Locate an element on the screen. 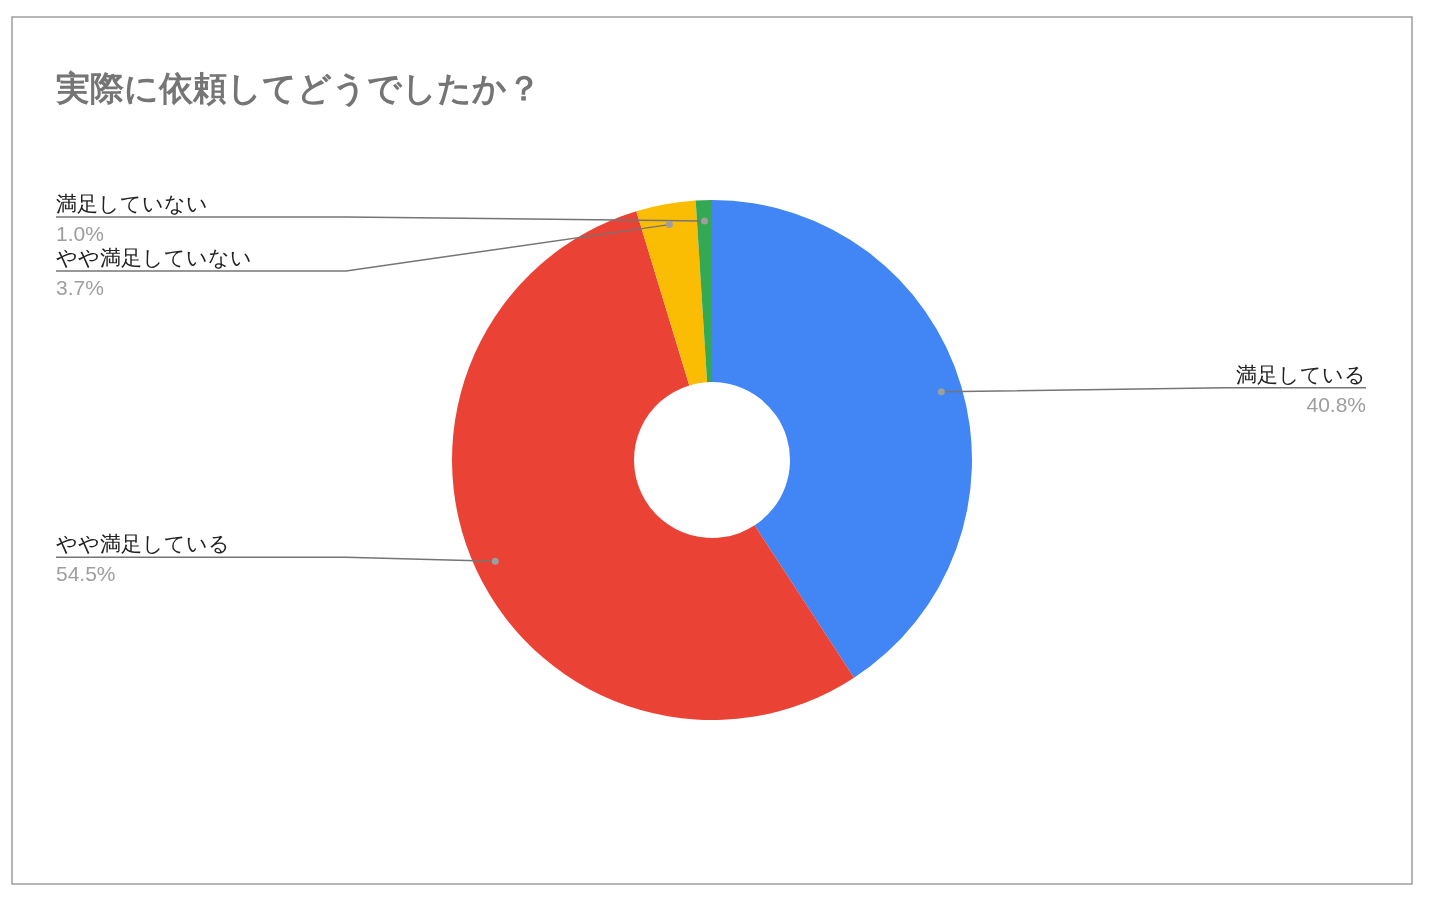 This screenshot has height=905, width=1433. data-label: 54.5% is located at coordinates (86, 574).